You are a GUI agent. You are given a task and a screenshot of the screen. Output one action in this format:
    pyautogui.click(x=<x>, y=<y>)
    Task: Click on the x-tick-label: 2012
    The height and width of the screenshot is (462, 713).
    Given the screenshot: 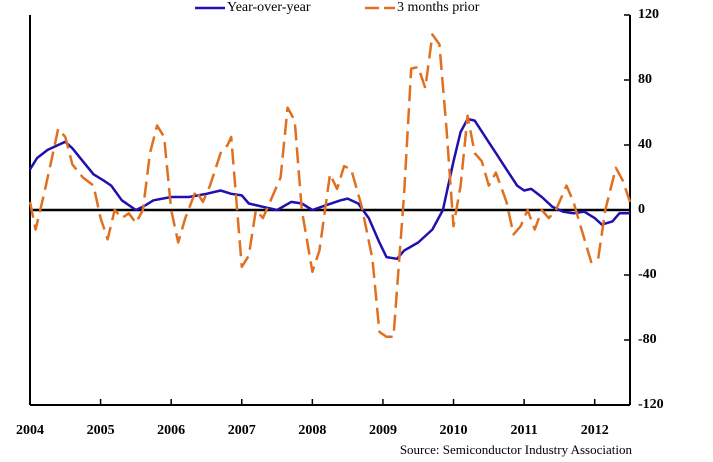 What is the action you would take?
    pyautogui.click(x=595, y=430)
    